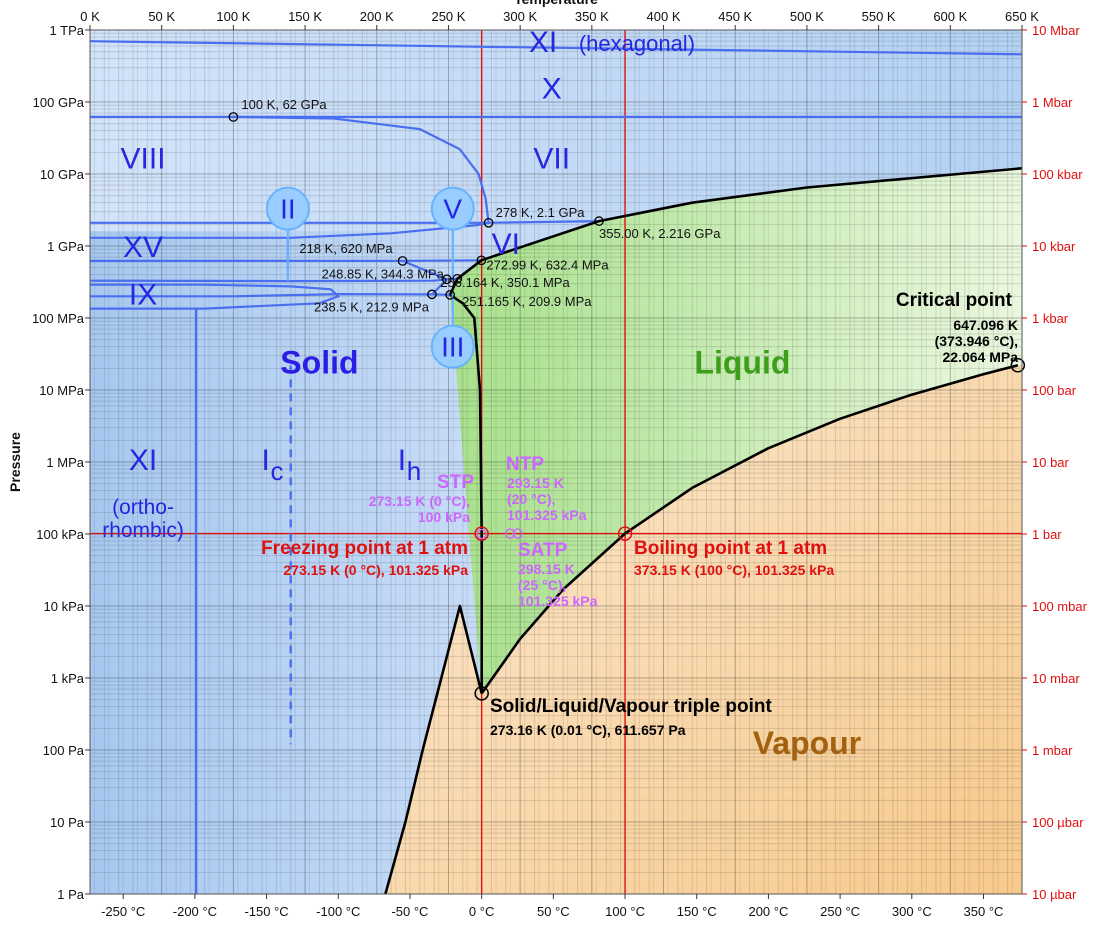 The image size is (1104, 936). Describe the element at coordinates (481, 911) in the screenshot. I see `x-bottom-tick-label: 0 °C` at that location.